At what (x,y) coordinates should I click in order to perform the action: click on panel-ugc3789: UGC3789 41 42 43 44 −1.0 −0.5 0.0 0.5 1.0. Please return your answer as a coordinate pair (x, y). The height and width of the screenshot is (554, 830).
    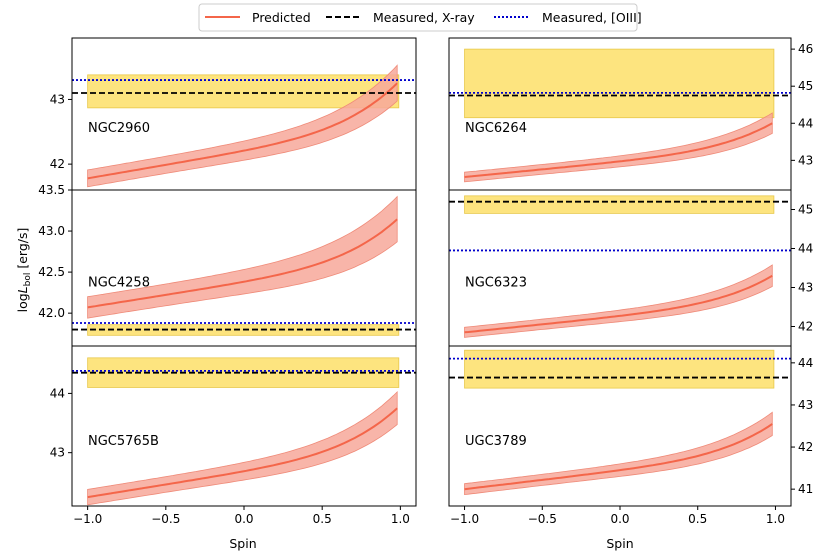
    Looking at the image, I should click on (630, 435).